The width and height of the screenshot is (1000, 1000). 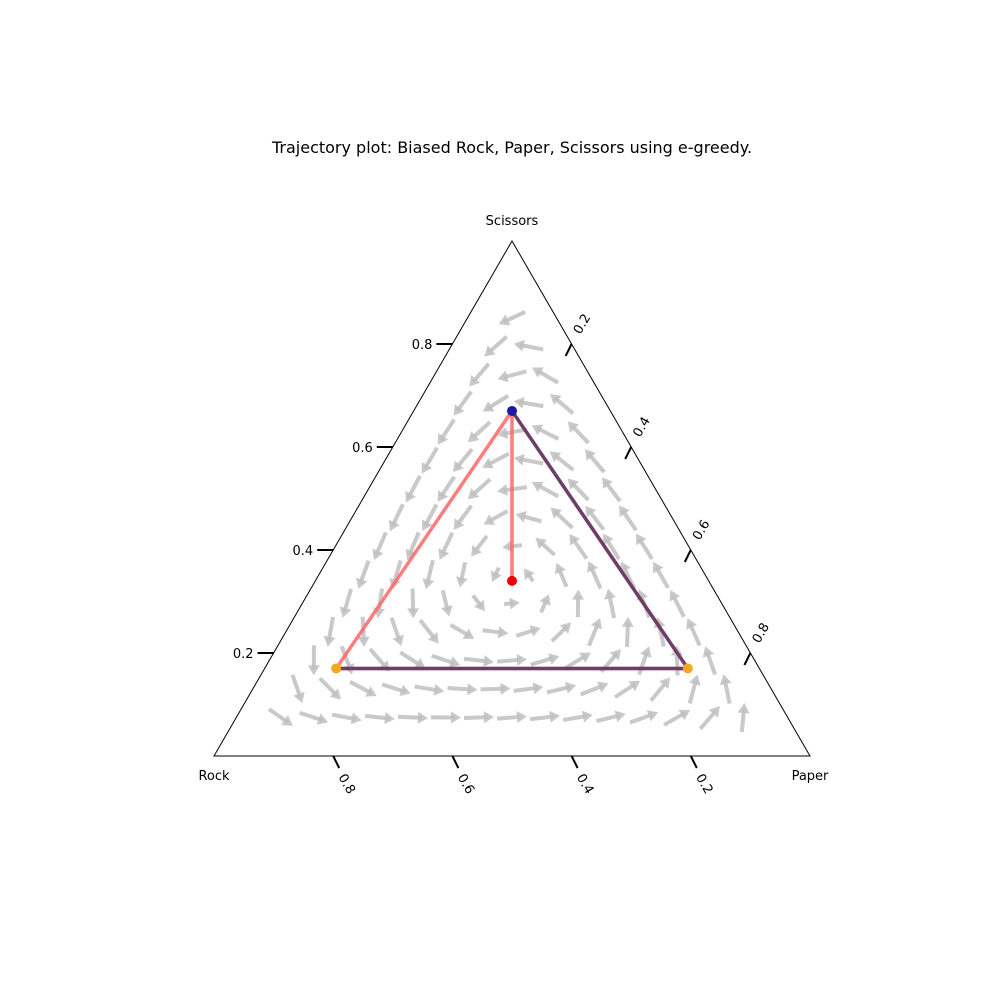 What do you see at coordinates (346, 784) in the screenshot?
I see `bottom-axis-tick-label: 0.8` at bounding box center [346, 784].